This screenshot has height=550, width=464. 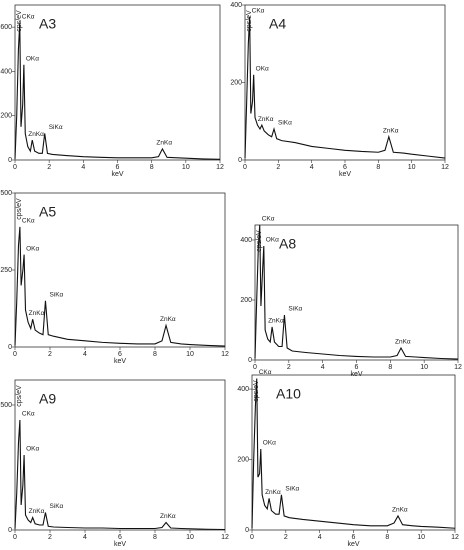 What do you see at coordinates (6, 27) in the screenshot?
I see `y-tick-label: 600` at bounding box center [6, 27].